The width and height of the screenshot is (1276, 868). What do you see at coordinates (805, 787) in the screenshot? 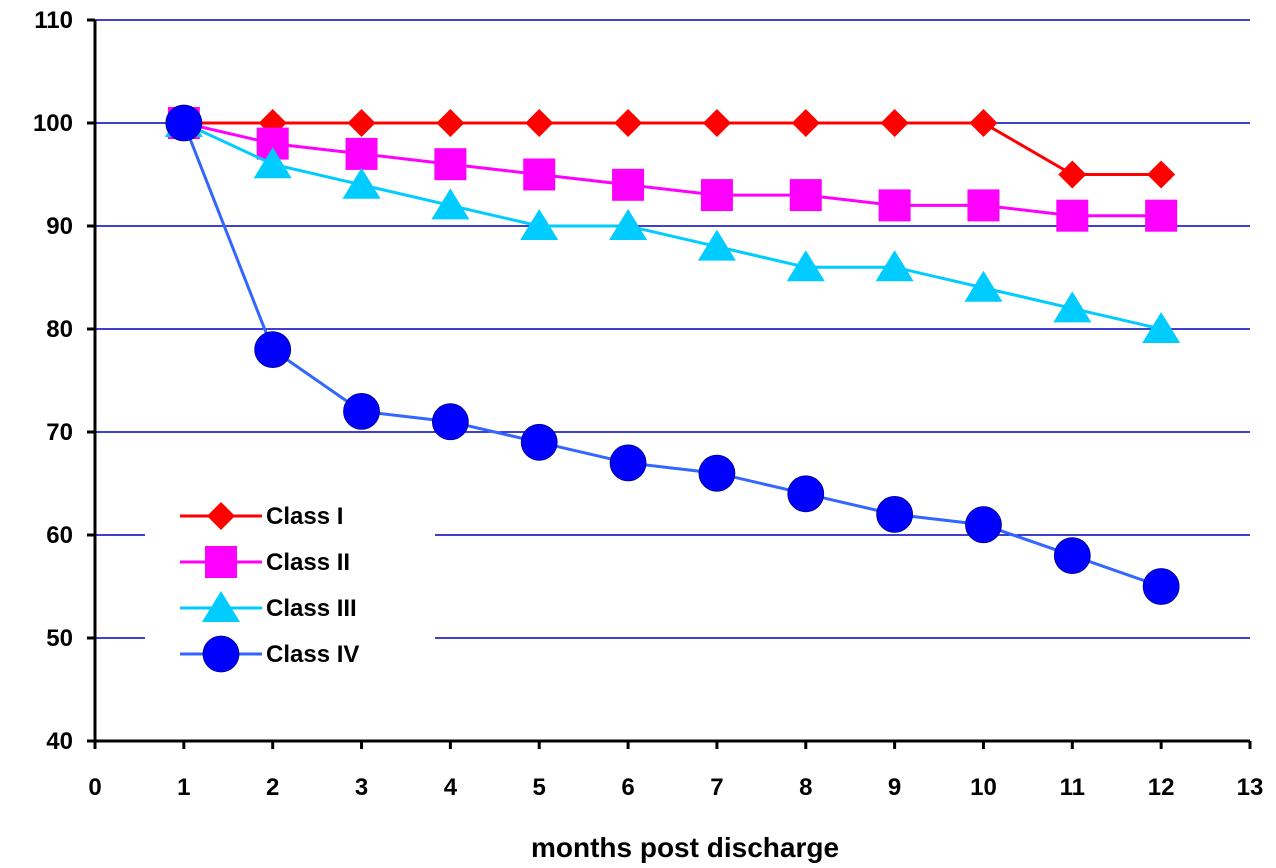
I see `x-tick-label-8: 8` at bounding box center [805, 787].